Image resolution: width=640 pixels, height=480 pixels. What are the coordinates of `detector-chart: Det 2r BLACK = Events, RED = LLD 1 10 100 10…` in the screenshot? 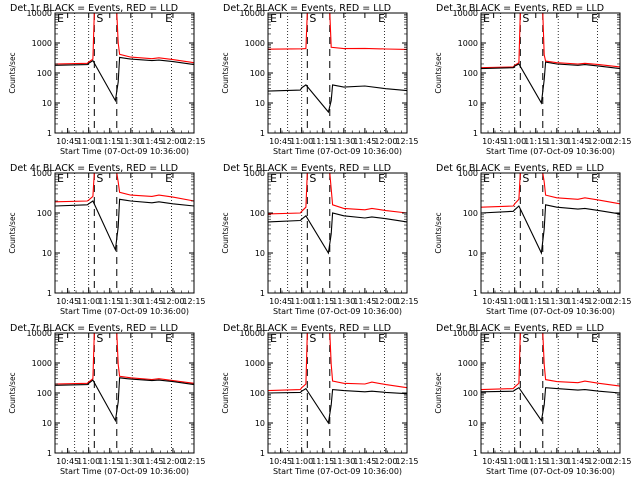 It's located at (320, 79).